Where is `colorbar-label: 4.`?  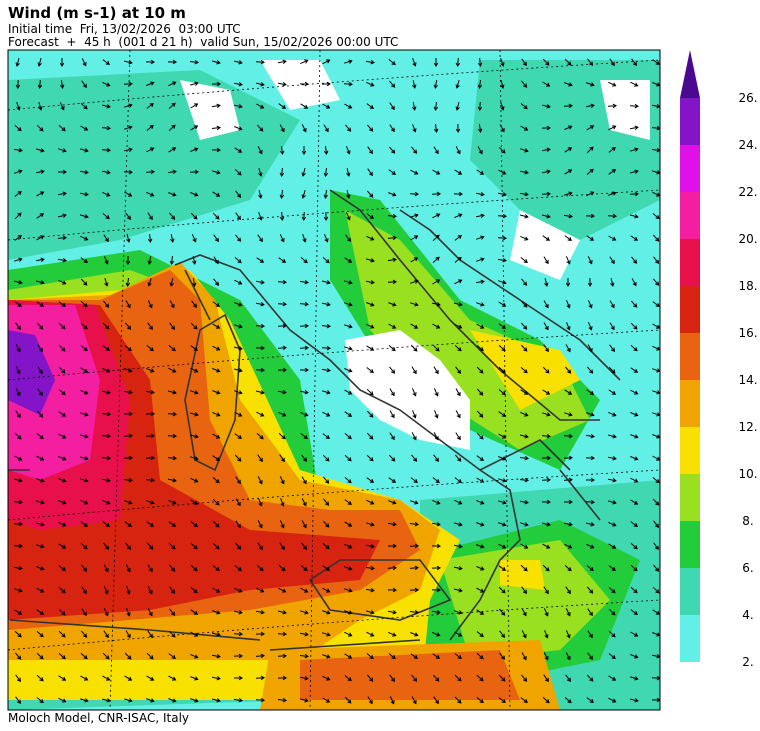
colorbar-label: 4. is located at coordinates (747, 615).